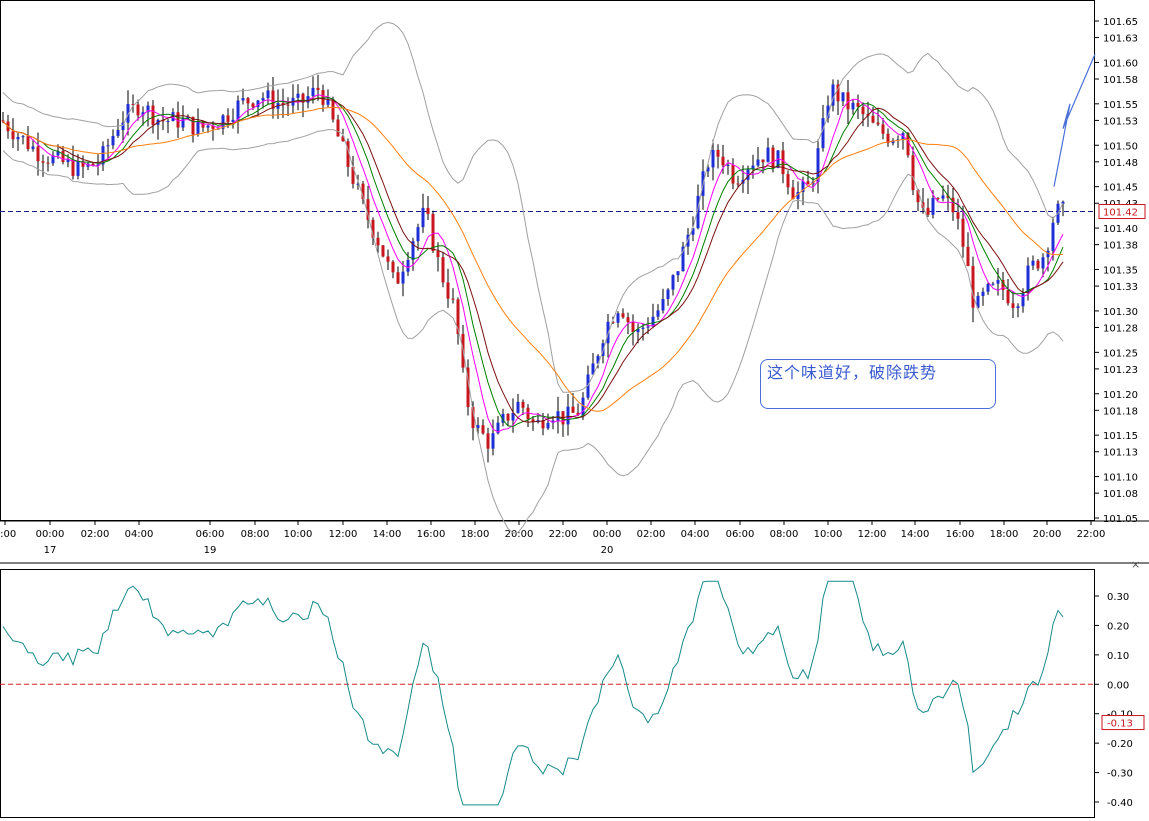 This screenshot has width=1149, height=821. What do you see at coordinates (960, 534) in the screenshot?
I see `time-xtick-label: 16:00` at bounding box center [960, 534].